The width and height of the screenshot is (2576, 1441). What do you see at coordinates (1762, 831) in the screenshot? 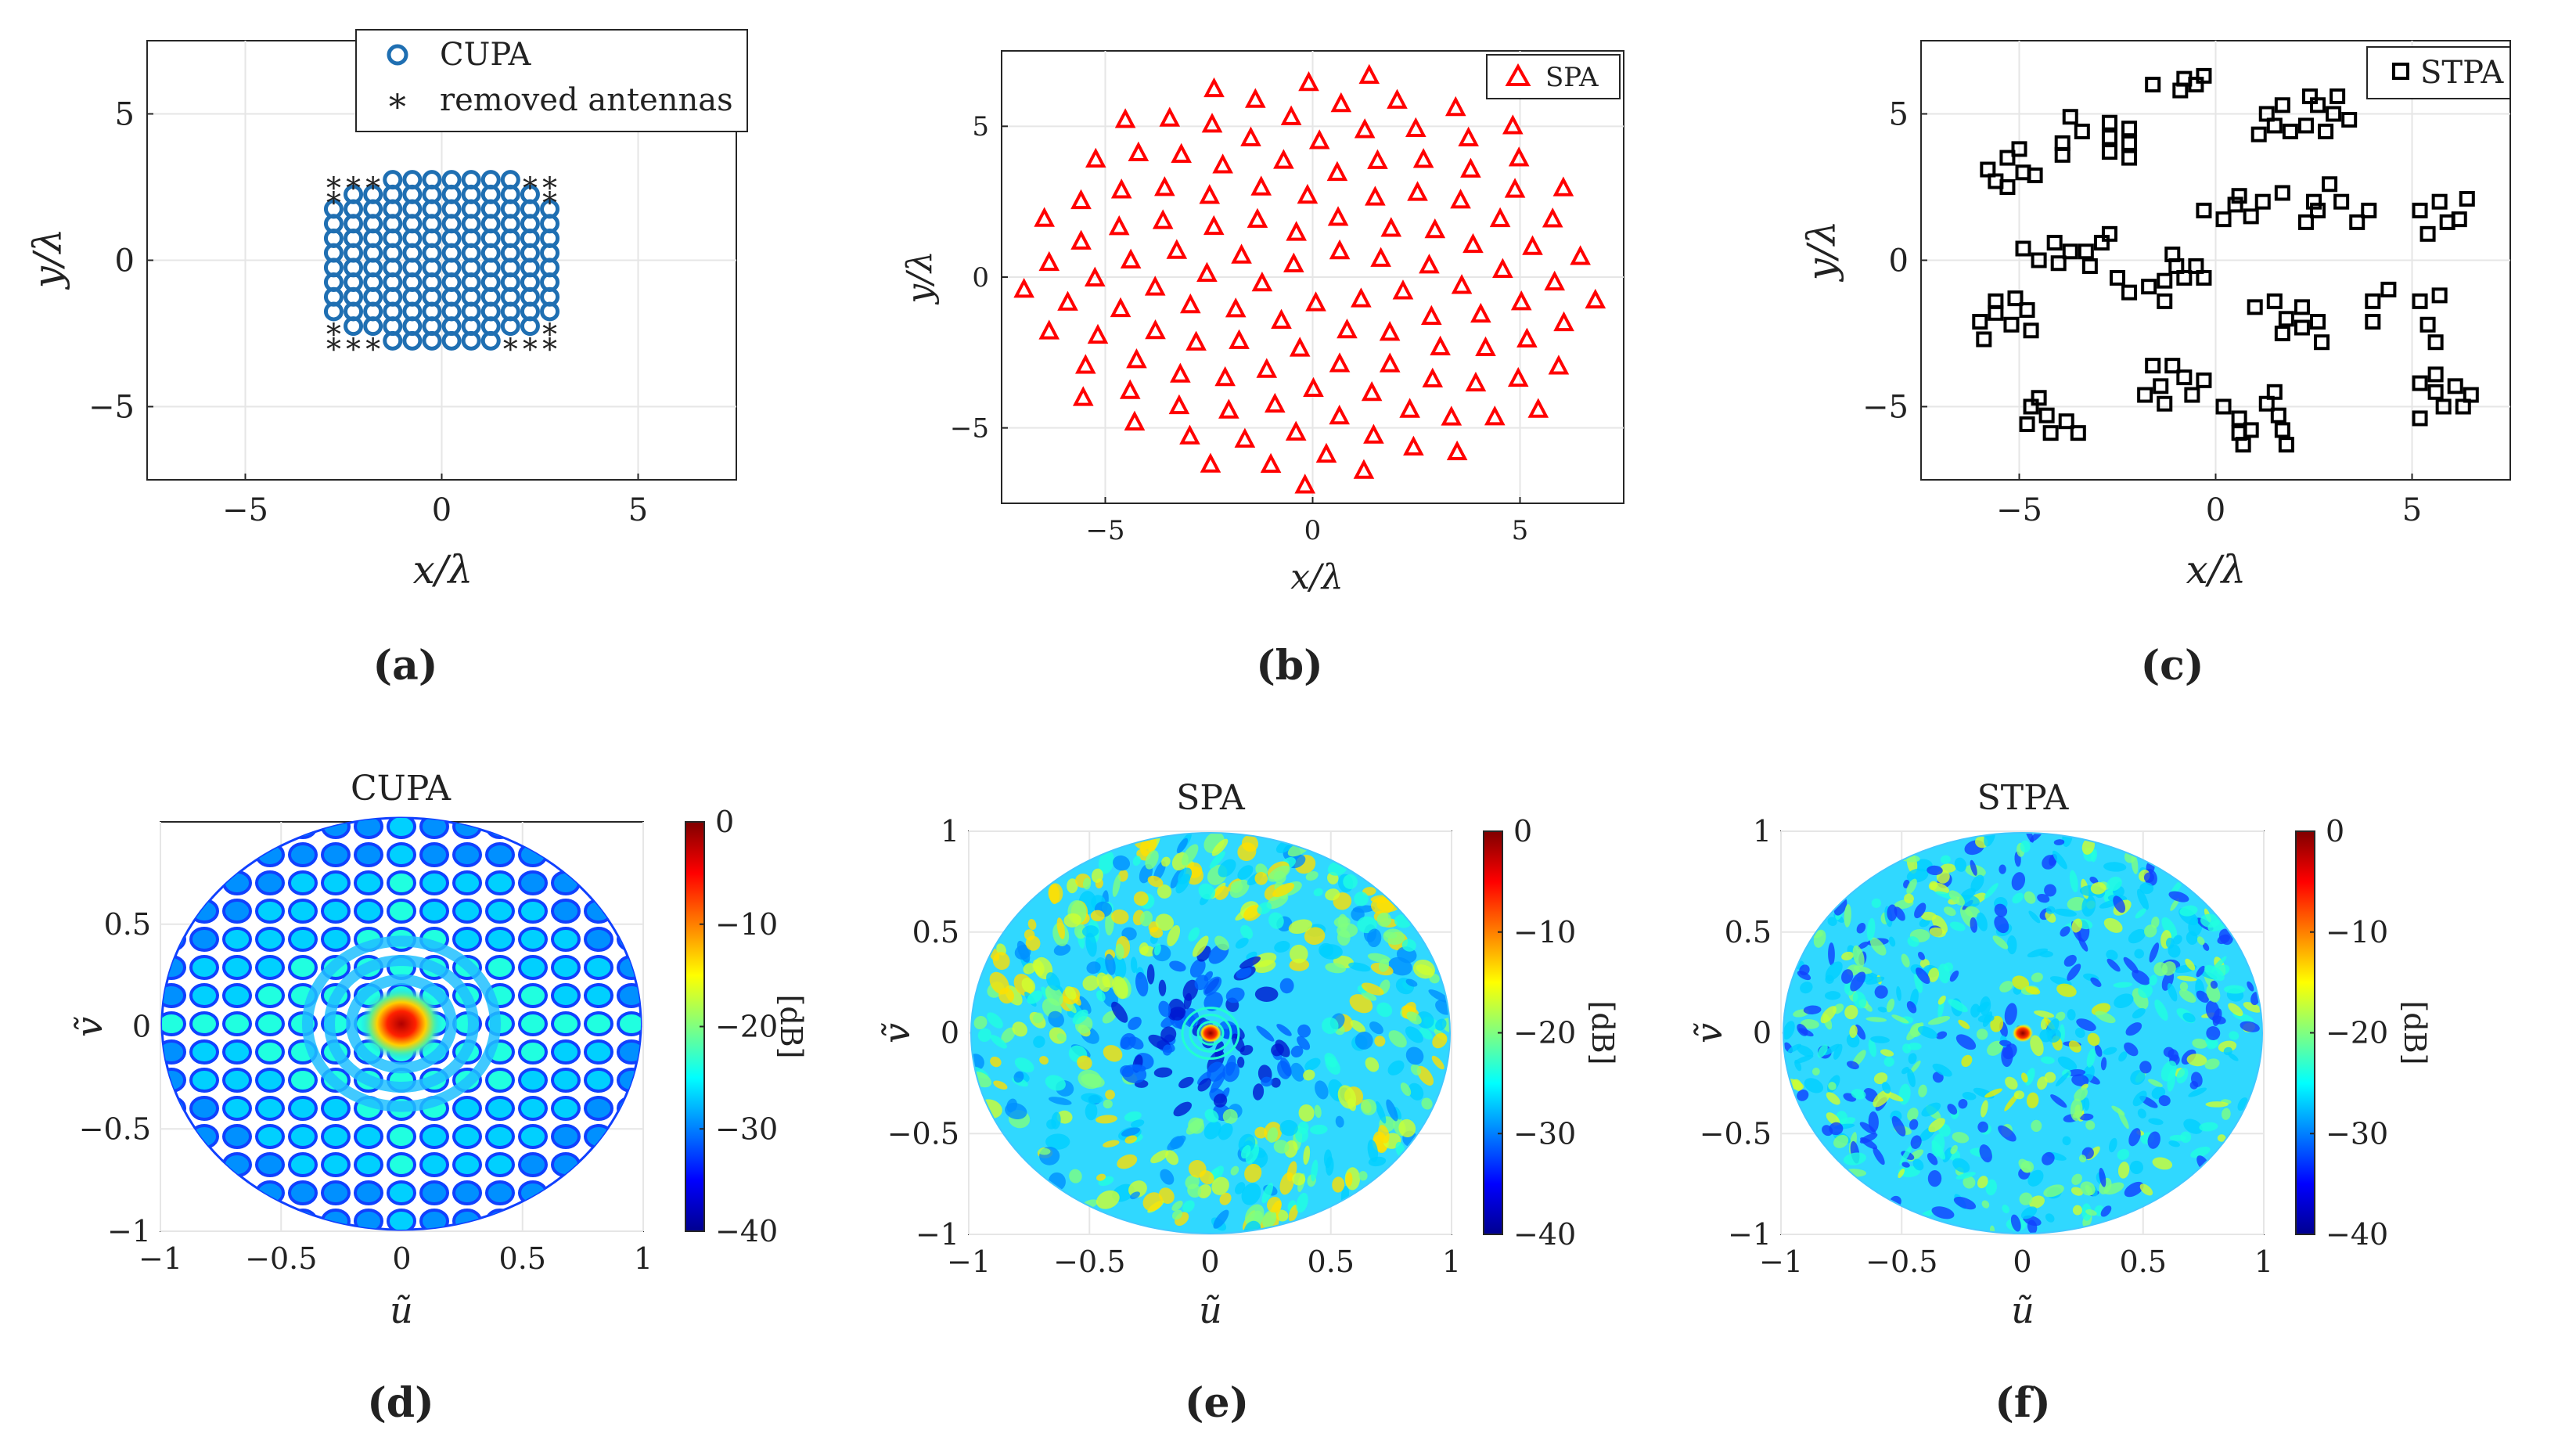
I see `tick-label-y-f: 1` at bounding box center [1762, 831].